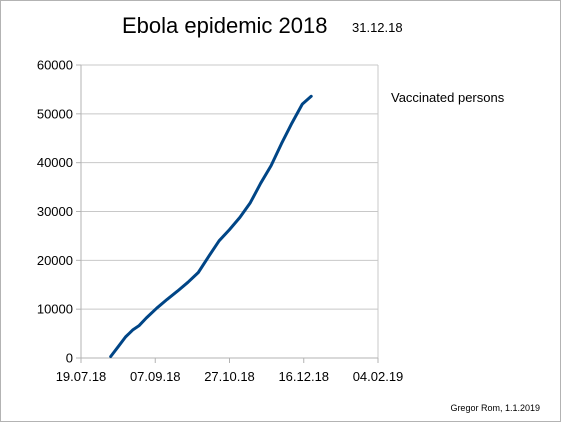 The width and height of the screenshot is (561, 422). What do you see at coordinates (495, 408) in the screenshot?
I see `credit-text: Gregor Rom, 1.1.2019` at bounding box center [495, 408].